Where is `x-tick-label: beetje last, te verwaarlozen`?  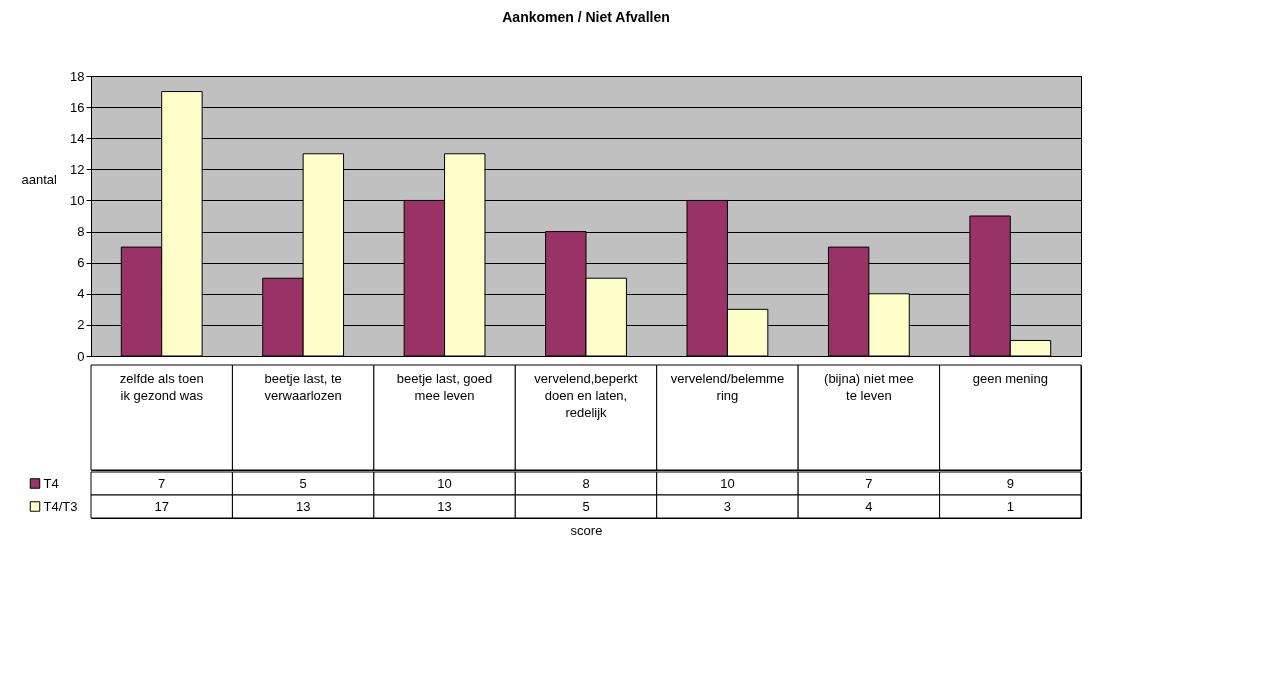
x-tick-label: beetje last, te verwaarlozen is located at coordinates (303, 387).